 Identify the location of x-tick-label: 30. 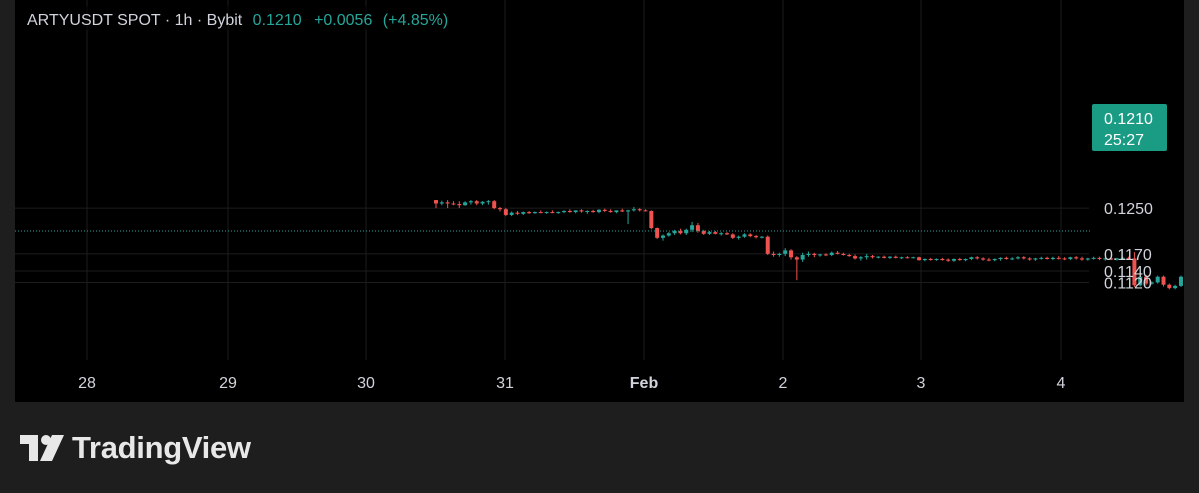
(366, 383).